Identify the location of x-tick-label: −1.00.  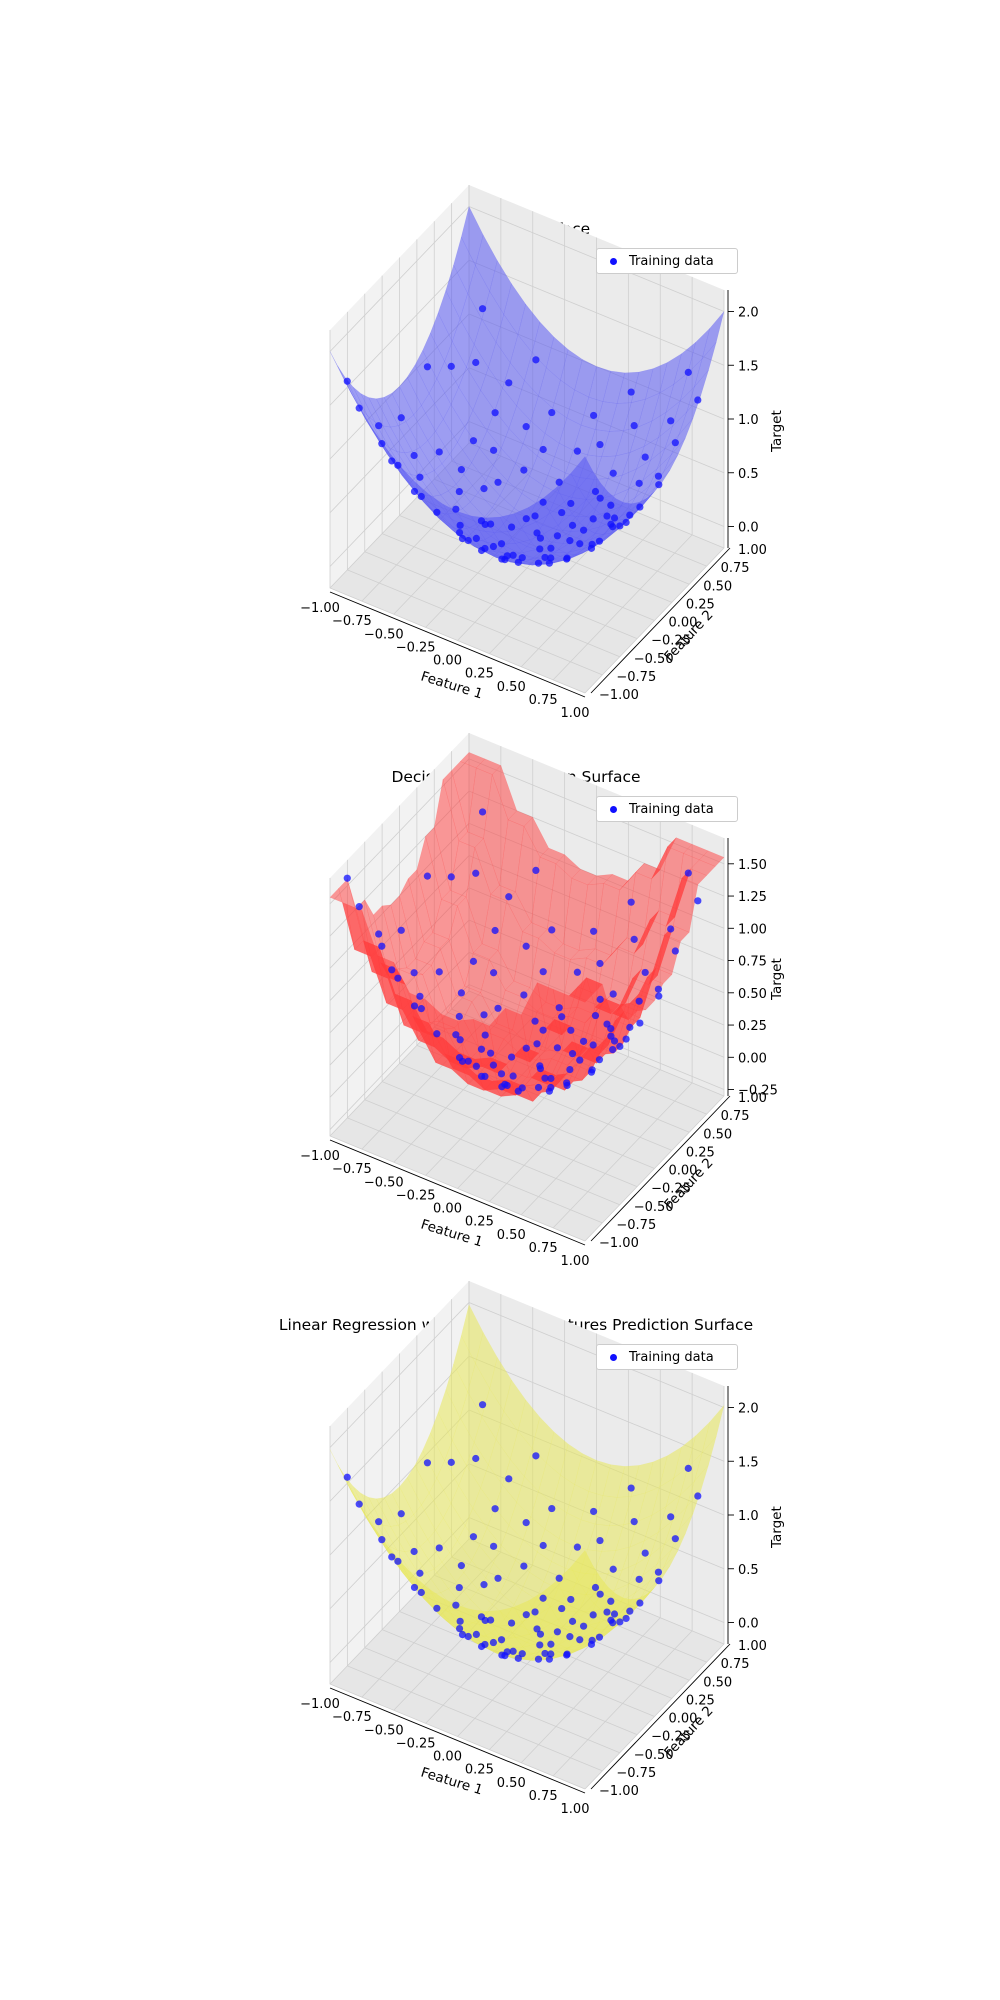
(320, 1156).